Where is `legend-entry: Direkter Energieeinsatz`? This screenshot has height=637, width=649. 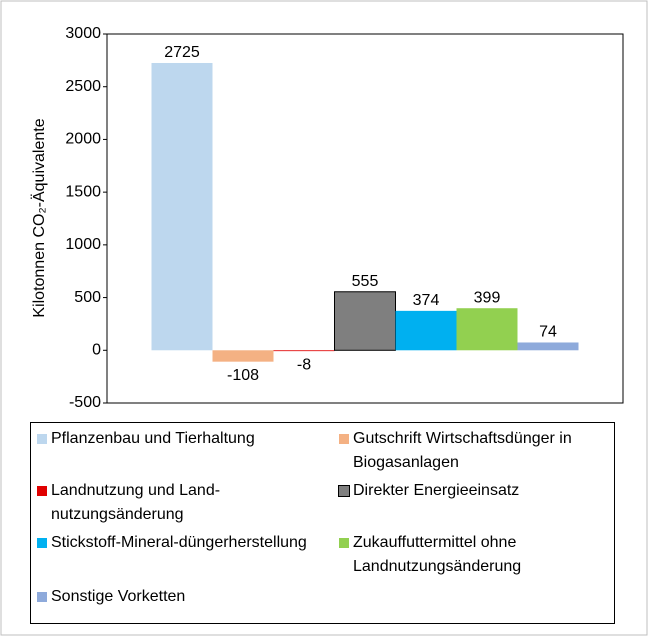 legend-entry: Direkter Energieeinsatz is located at coordinates (479, 491).